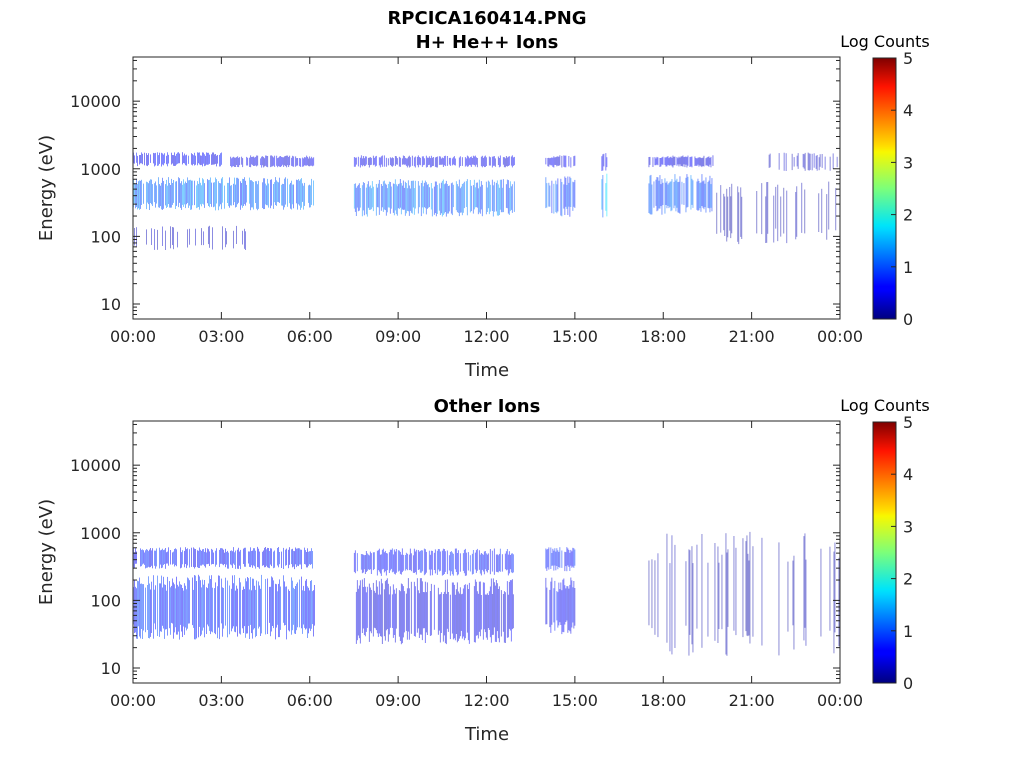  I want to click on x-tick-label: 21:00, so click(752, 336).